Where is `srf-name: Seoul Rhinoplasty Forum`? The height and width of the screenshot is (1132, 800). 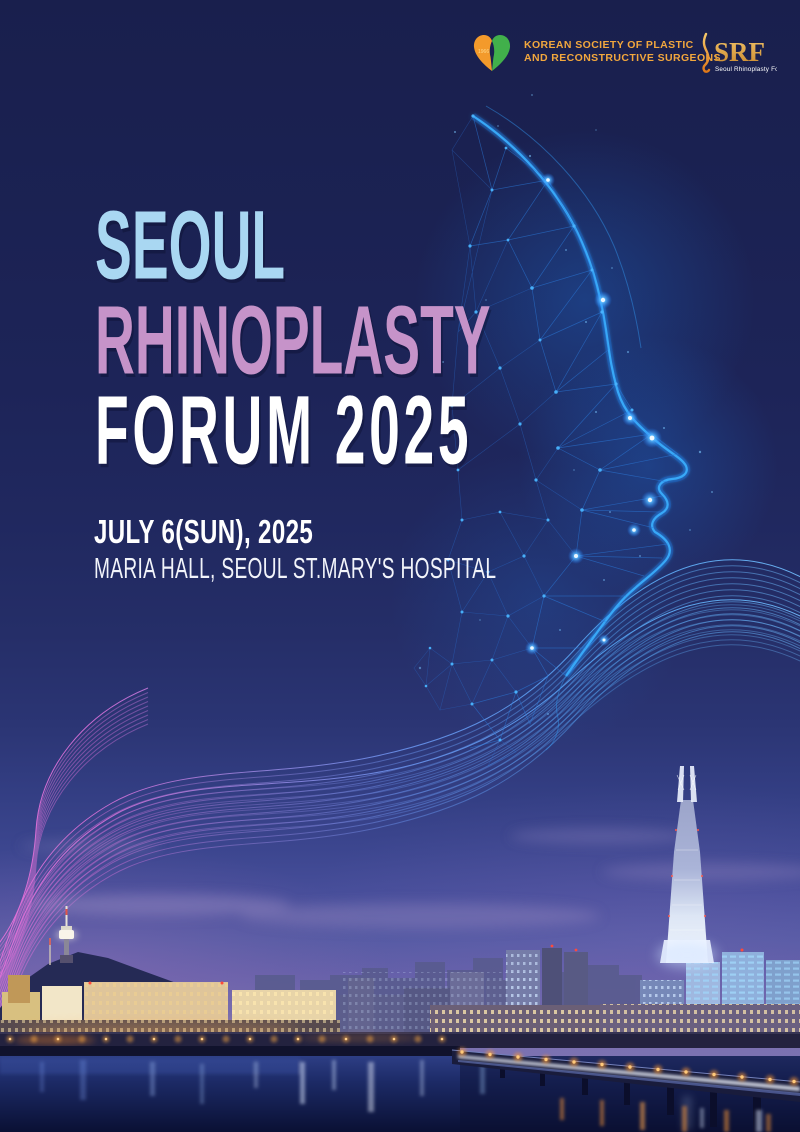
srf-name: Seoul Rhinoplasty Forum is located at coordinates (746, 69).